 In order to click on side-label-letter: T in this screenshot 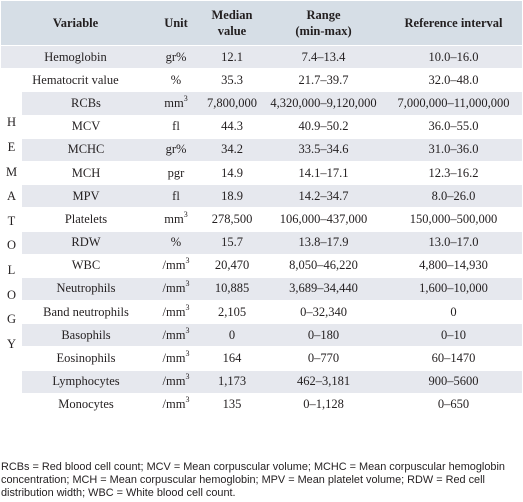, I will do `click(11, 220)`.